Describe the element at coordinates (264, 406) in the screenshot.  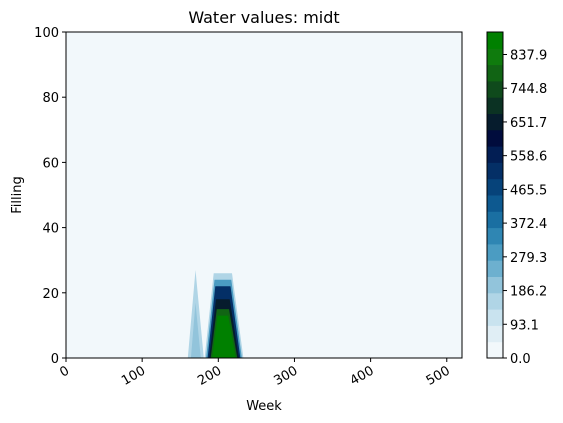
I see `x-axis-label: Week` at that location.